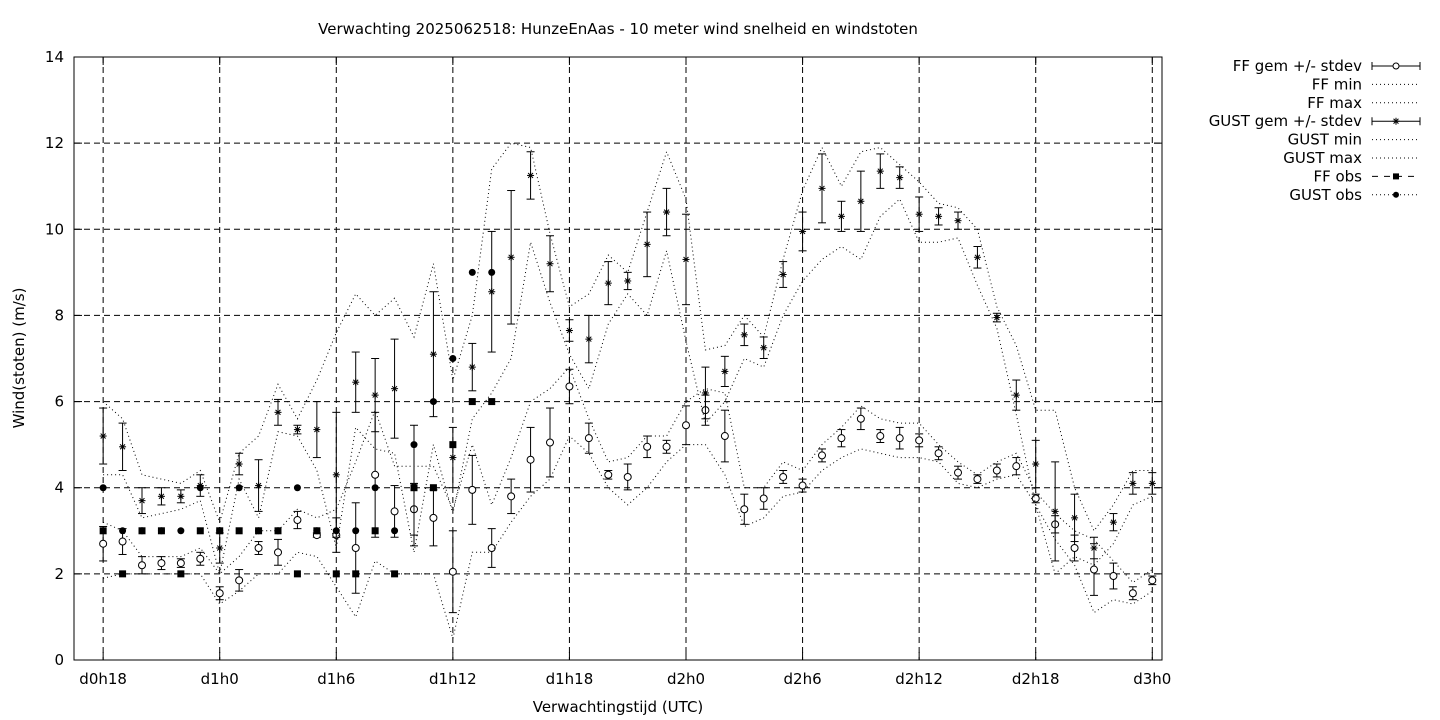  What do you see at coordinates (1334, 103) in the screenshot?
I see `legend-label: FF max` at bounding box center [1334, 103].